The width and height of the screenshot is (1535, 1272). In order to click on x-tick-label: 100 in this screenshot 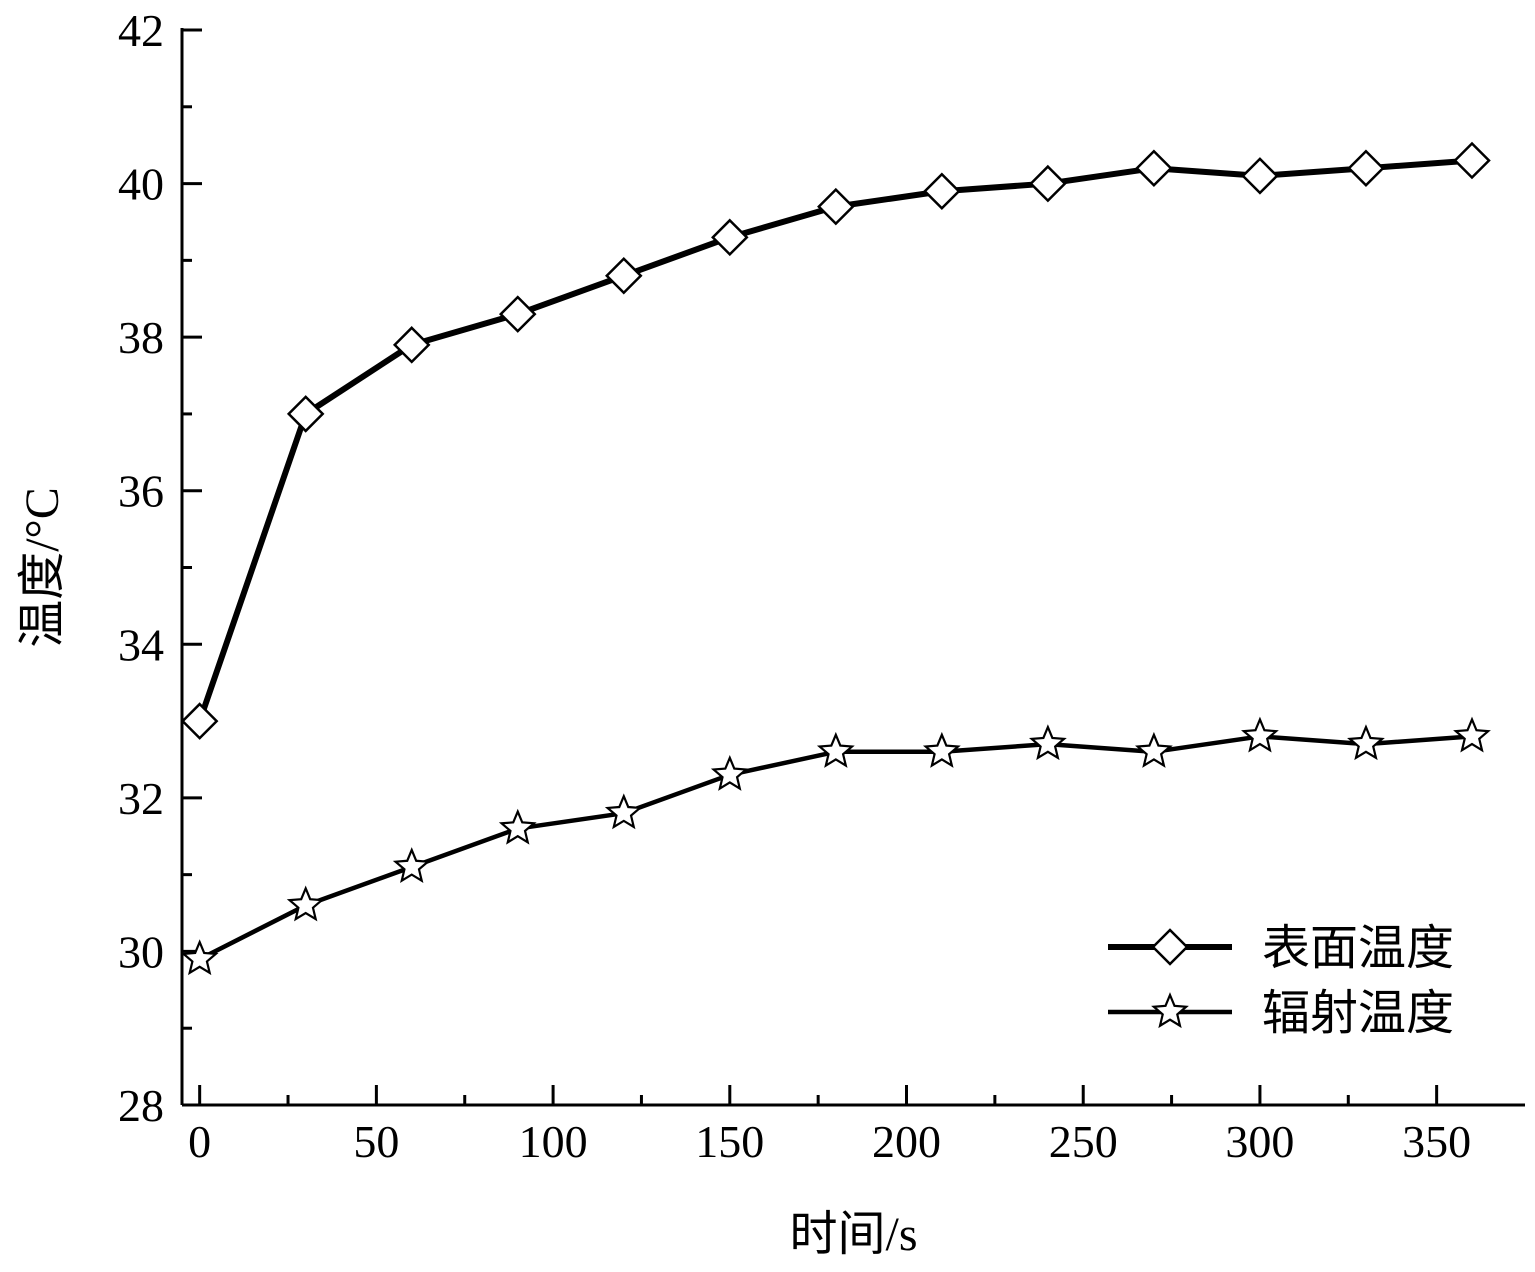, I will do `click(553, 1141)`.